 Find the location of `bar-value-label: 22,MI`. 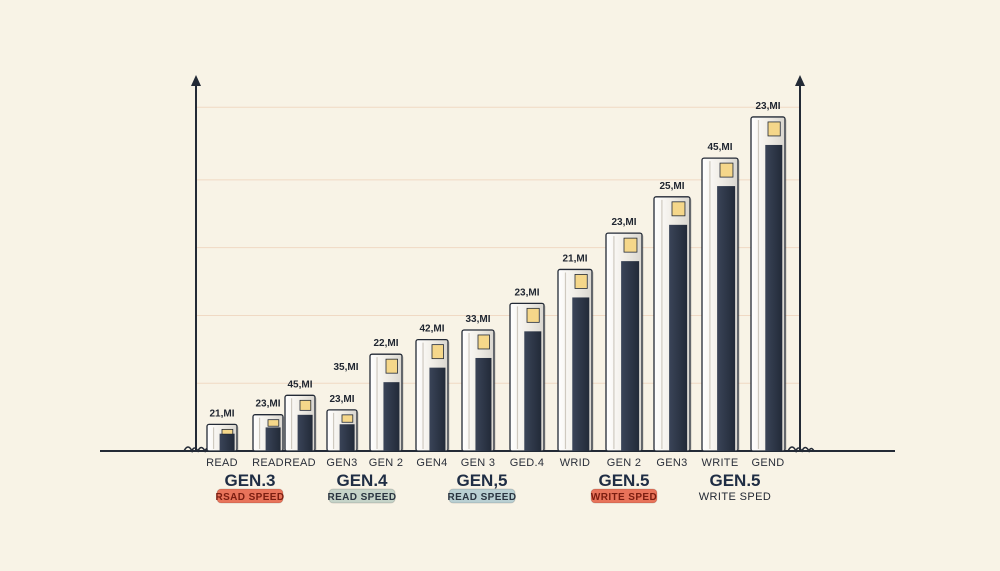

bar-value-label: 22,MI is located at coordinates (385, 343).